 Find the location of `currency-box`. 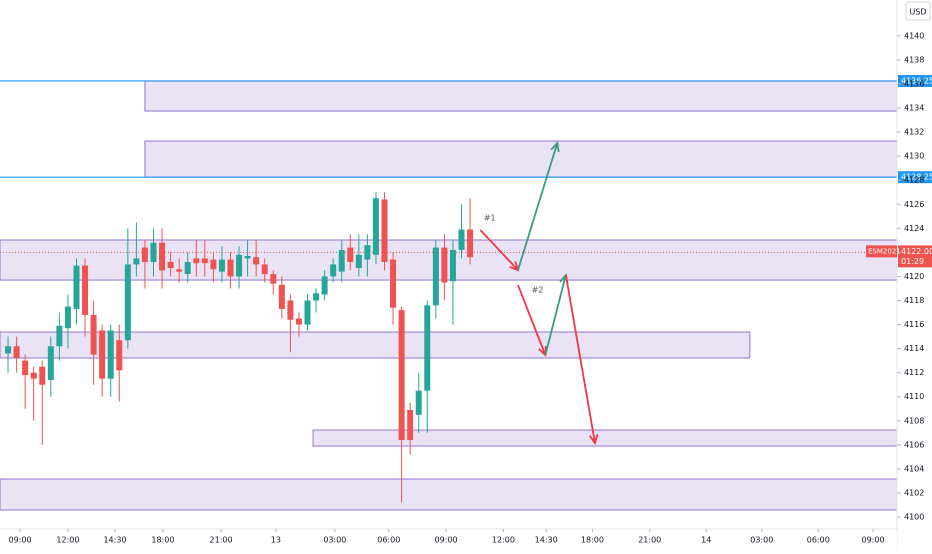

currency-box is located at coordinates (918, 11).